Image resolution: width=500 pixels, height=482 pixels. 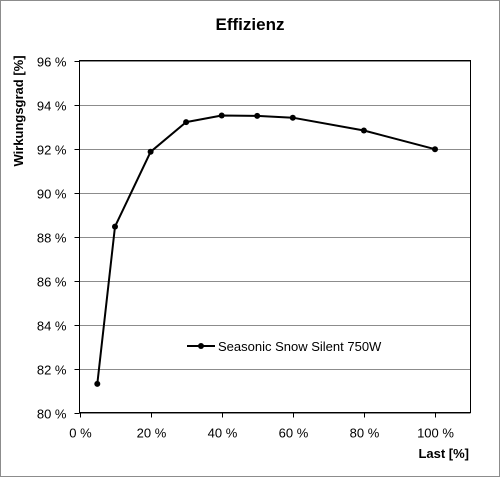 What do you see at coordinates (443, 453) in the screenshot?
I see `x-axis-title: Last [%]` at bounding box center [443, 453].